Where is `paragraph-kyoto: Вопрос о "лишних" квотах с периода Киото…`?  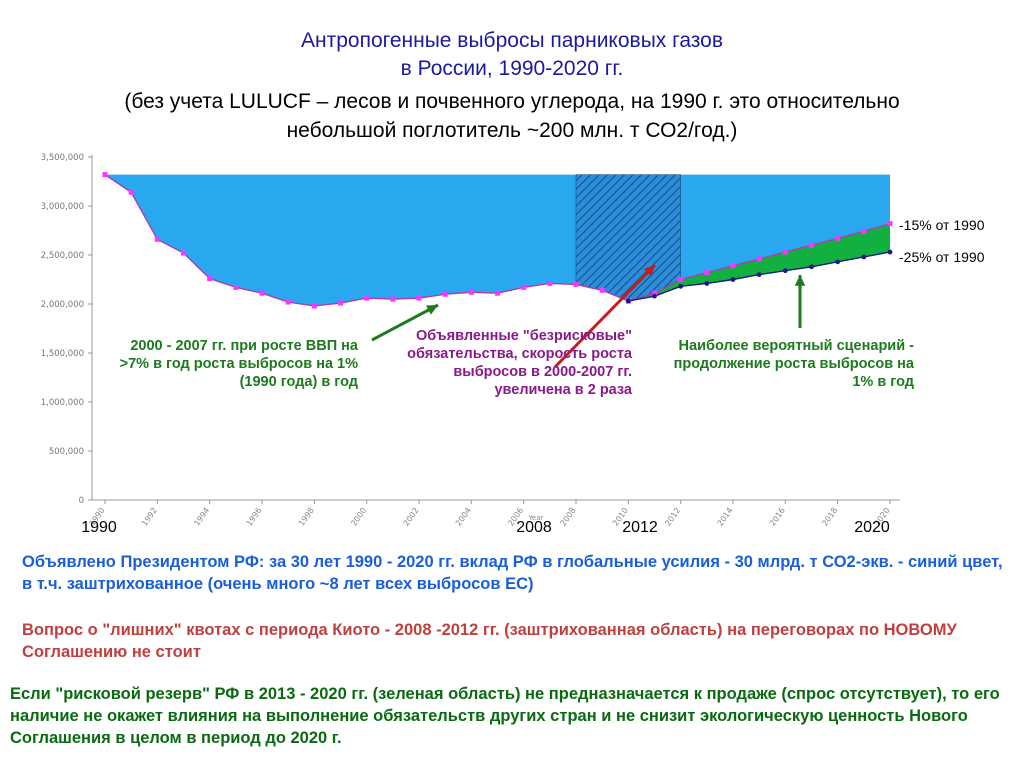 paragraph-kyoto: Вопрос о "лишних" квотах с периода Киото… is located at coordinates (489, 641).